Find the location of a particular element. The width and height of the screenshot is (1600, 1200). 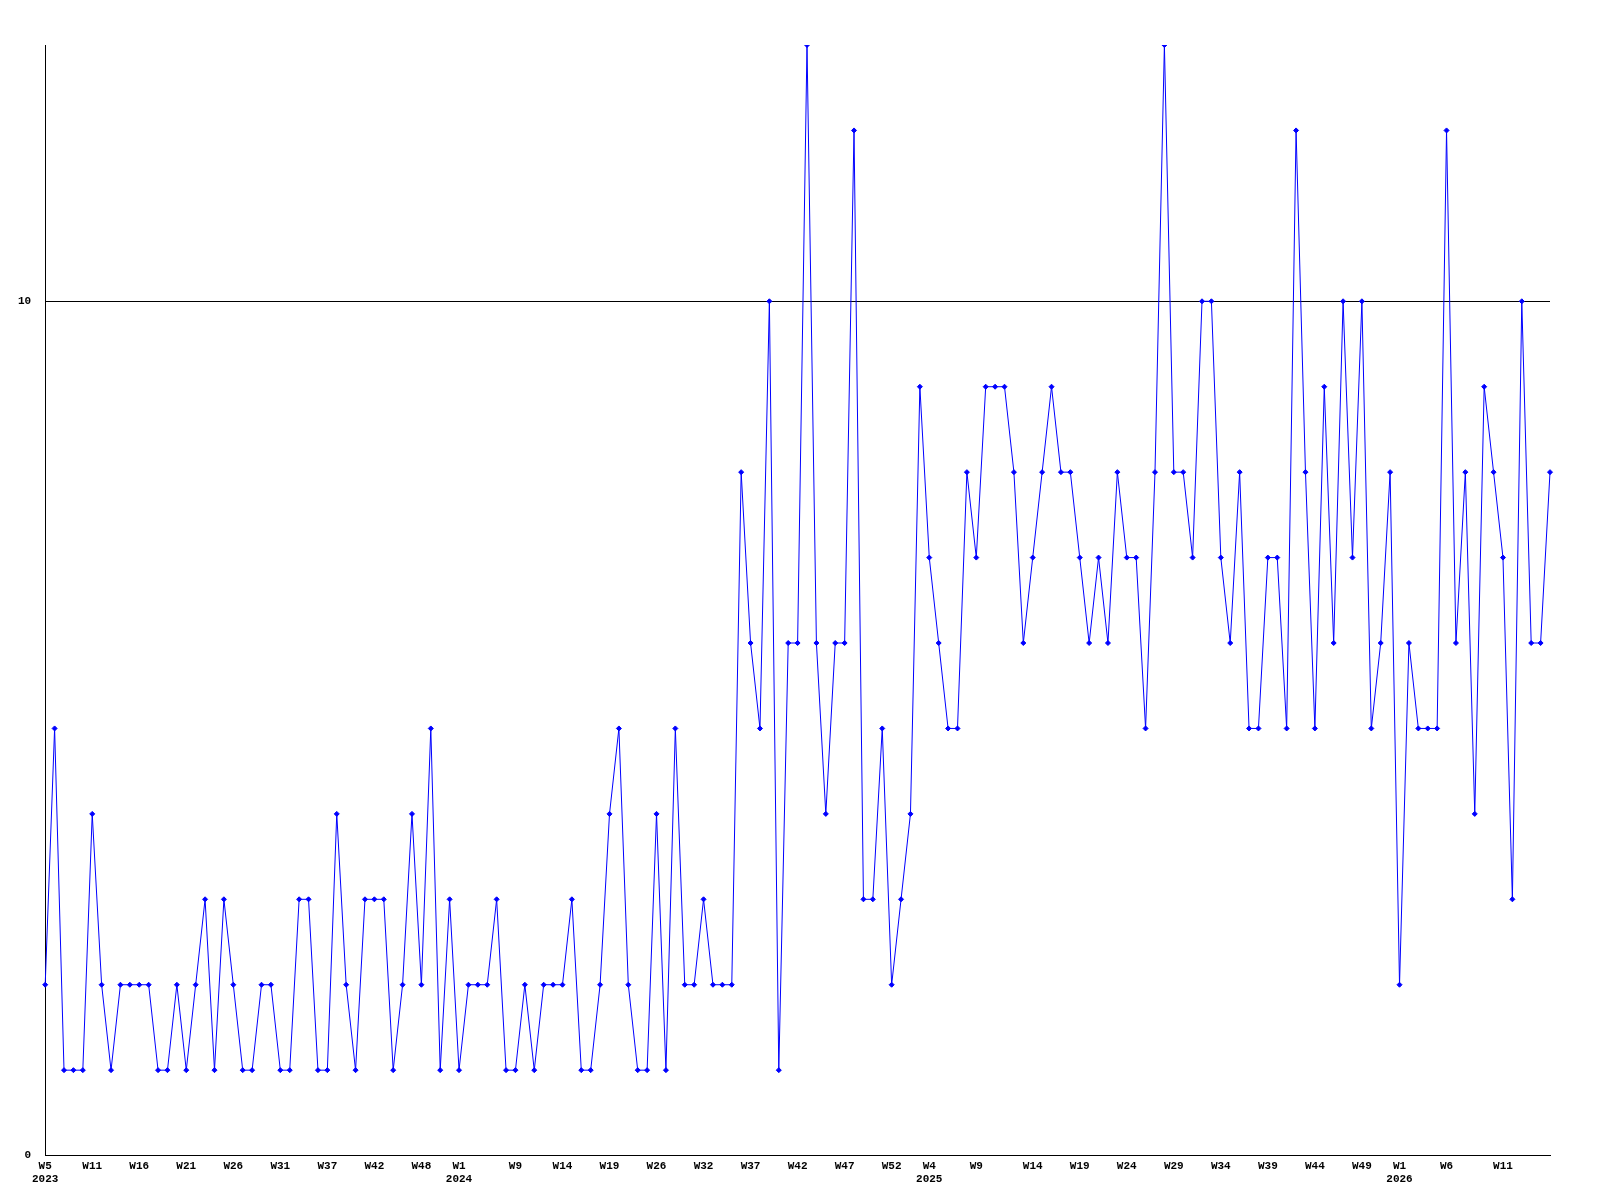

x-tick-label: W44 is located at coordinates (1315, 1165).